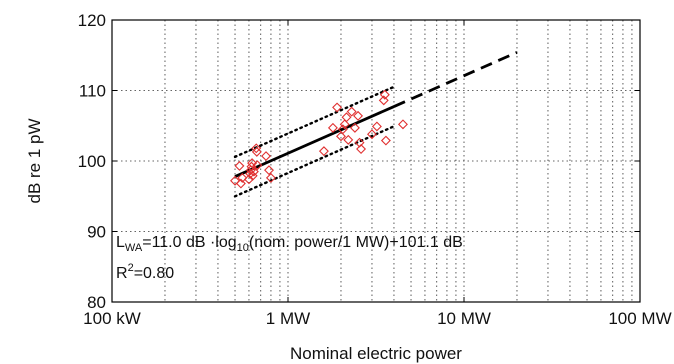  Describe the element at coordinates (314, 161) in the screenshot. I see `confidence-lower-line` at that location.